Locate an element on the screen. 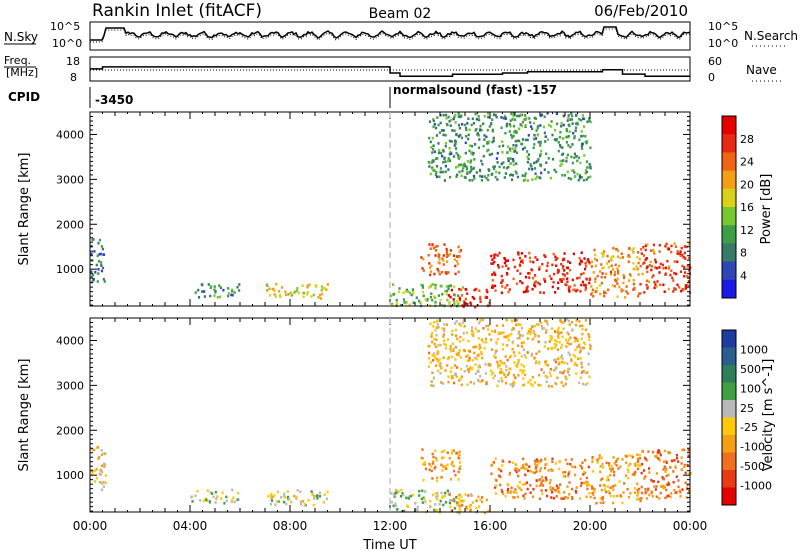 This screenshot has width=800, height=554. x-tick-label: 20:00 is located at coordinates (590, 526).